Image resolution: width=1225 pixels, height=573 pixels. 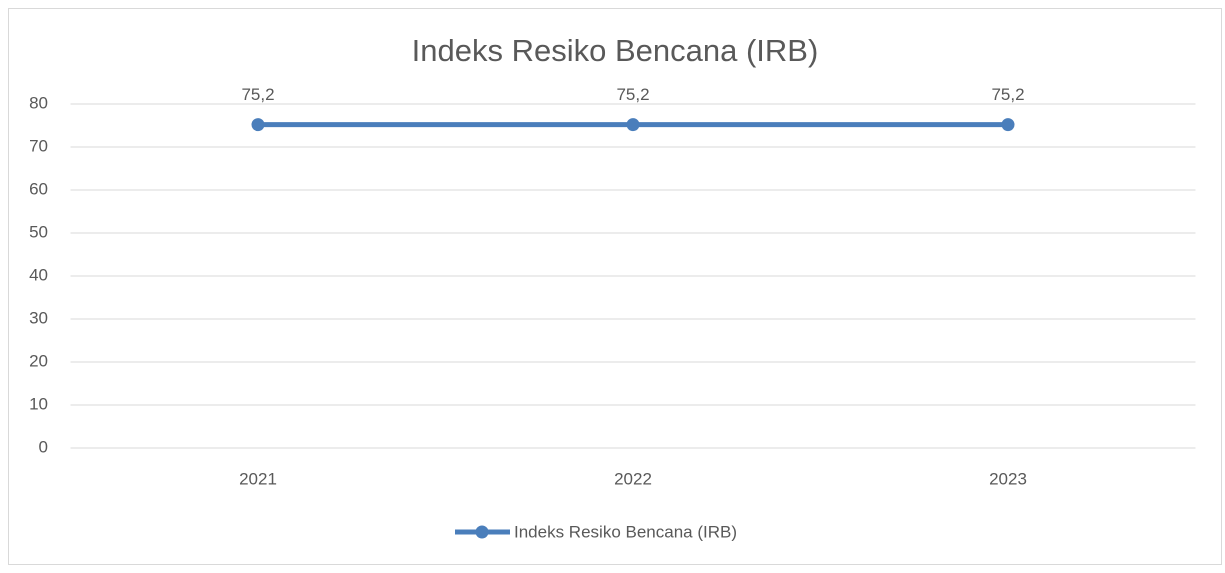 I want to click on x-tick-label: 2021, so click(x=258, y=478).